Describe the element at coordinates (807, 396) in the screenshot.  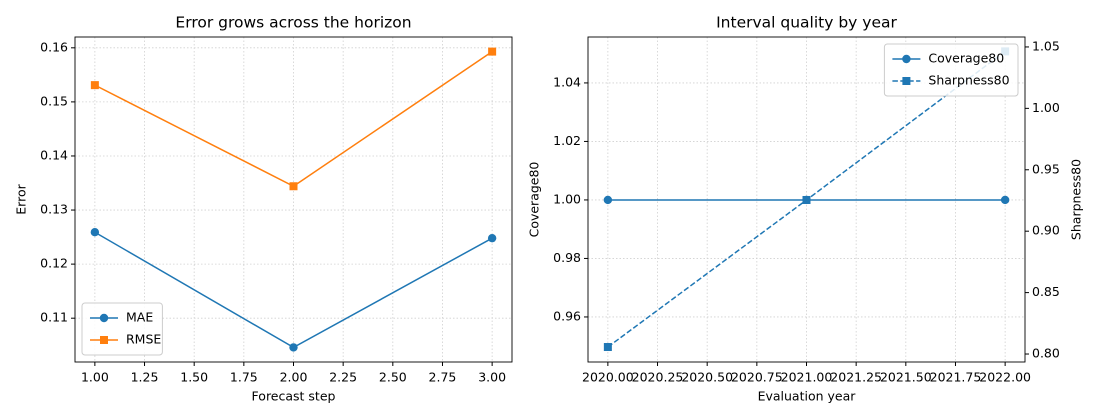
I see `x-axis-label: Evaluation year` at that location.